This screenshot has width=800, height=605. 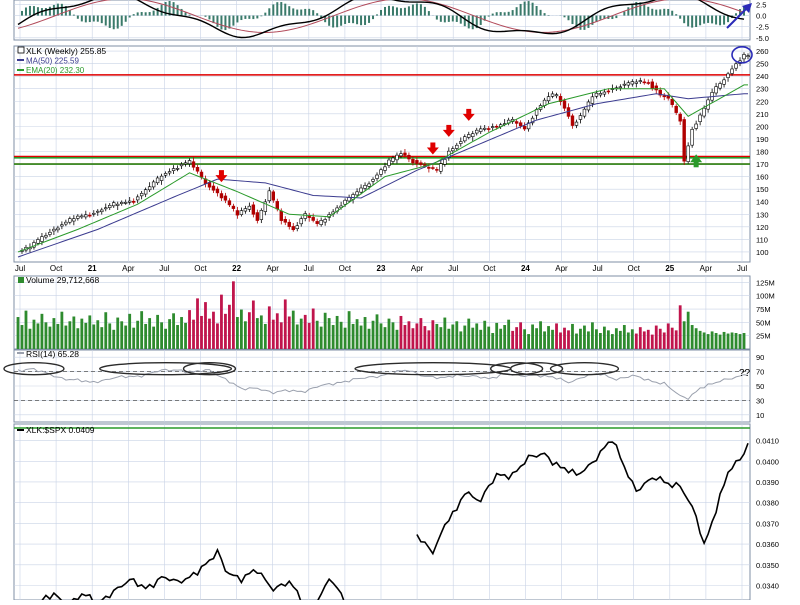 I want to click on legend-ma50: MA(50) 225.59, so click(x=52, y=61).